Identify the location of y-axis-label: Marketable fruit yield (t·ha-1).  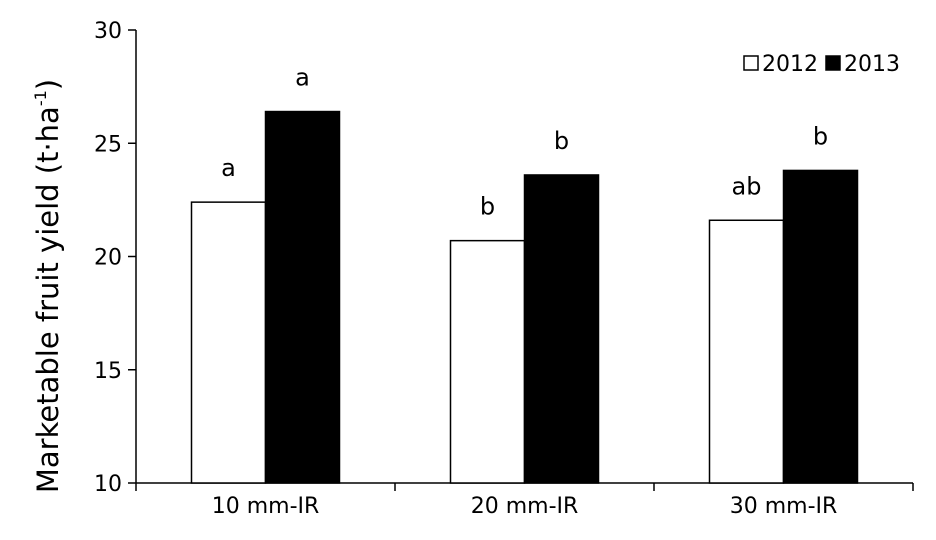
(48, 286).